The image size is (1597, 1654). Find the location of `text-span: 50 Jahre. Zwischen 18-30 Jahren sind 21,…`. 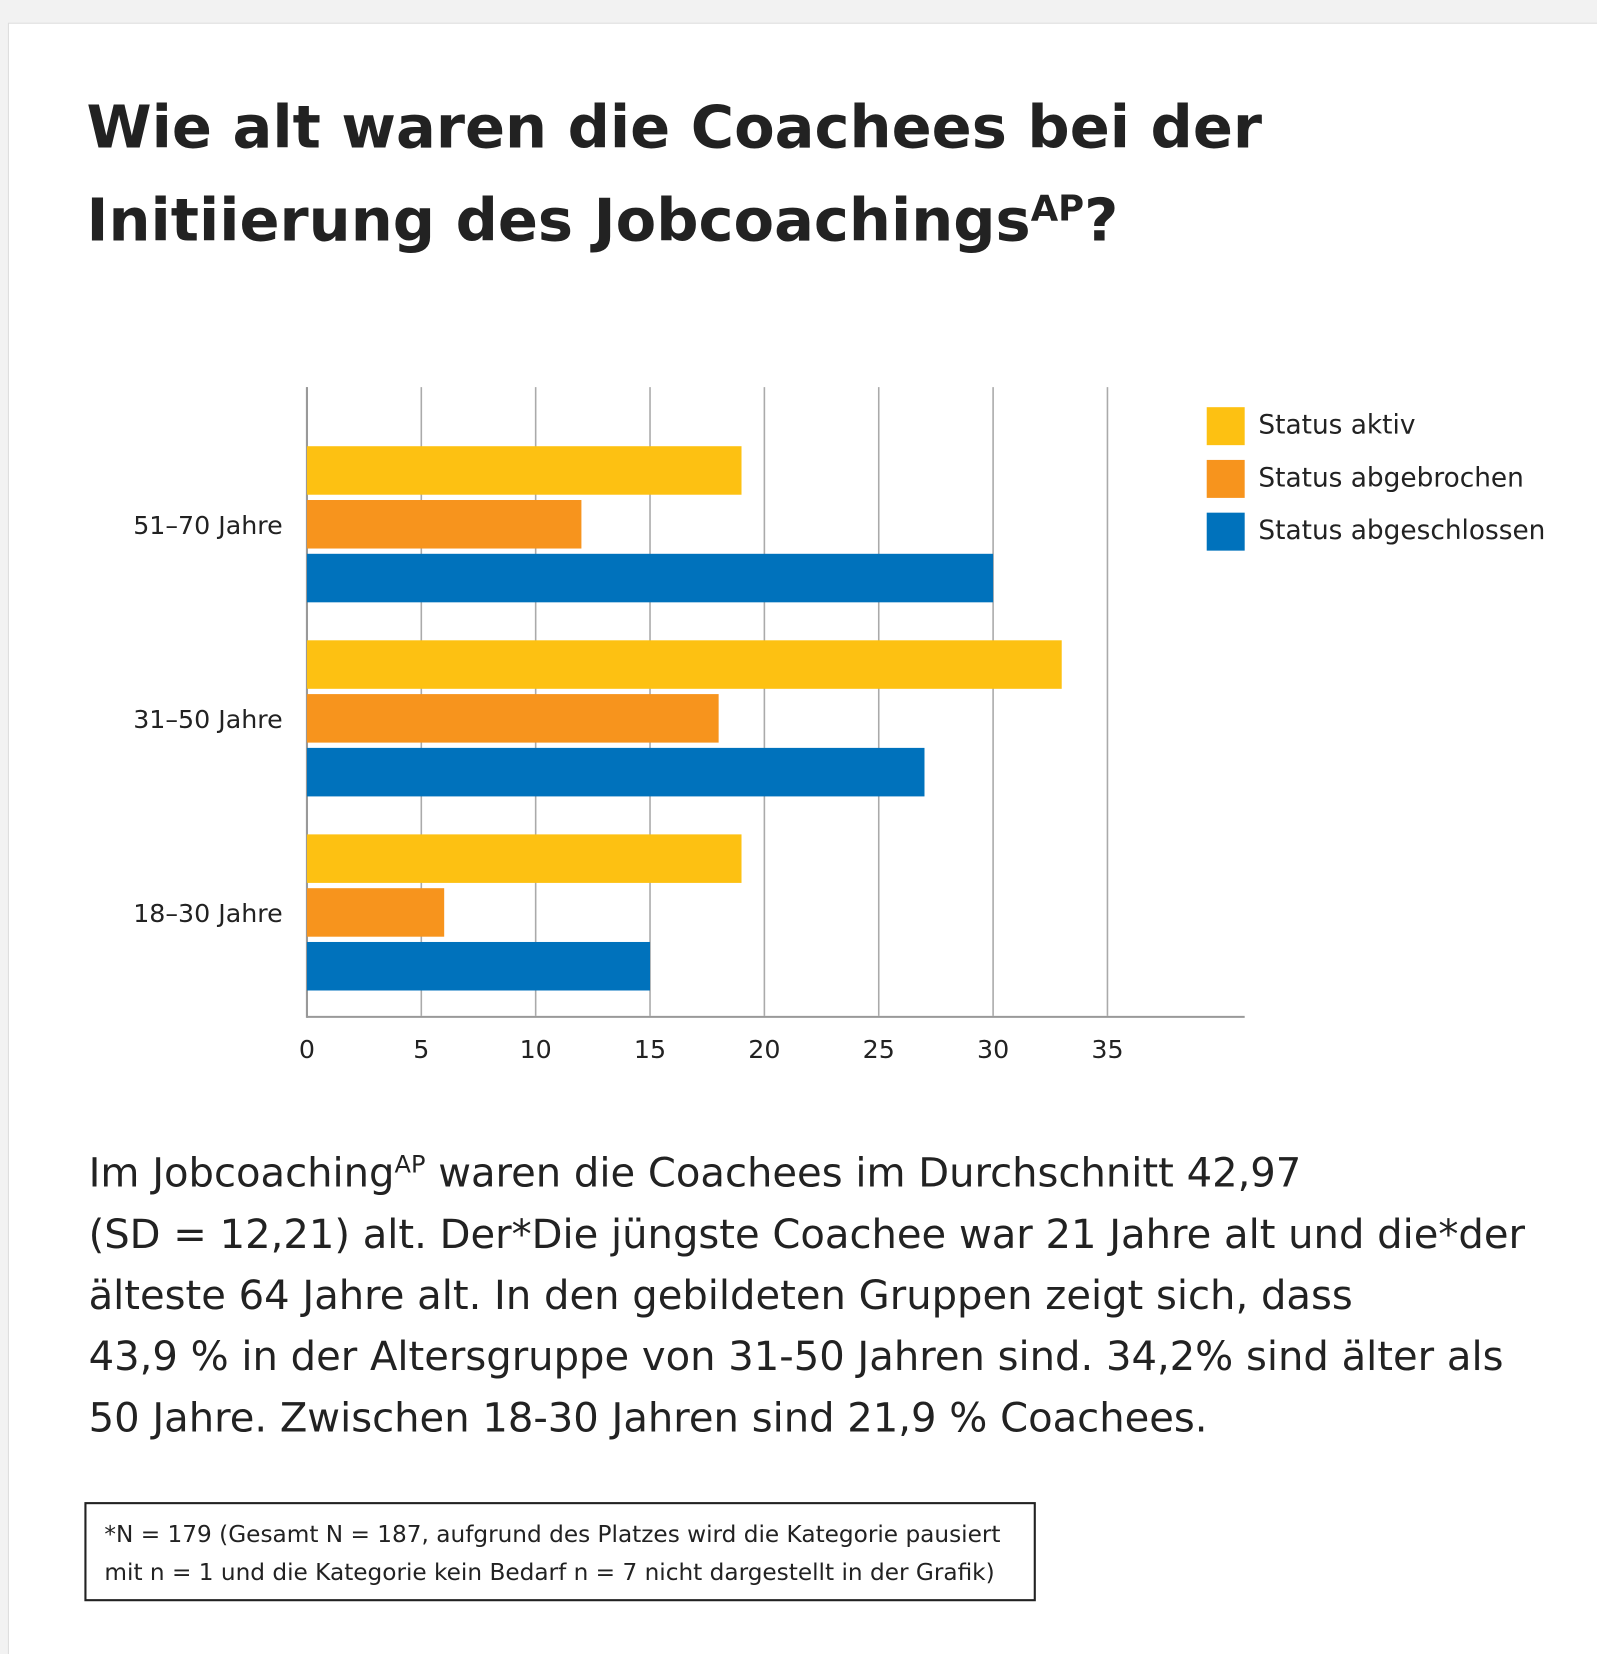

text-span: 50 Jahre. Zwischen 18-30 Jahren sind 21,… is located at coordinates (648, 1418).